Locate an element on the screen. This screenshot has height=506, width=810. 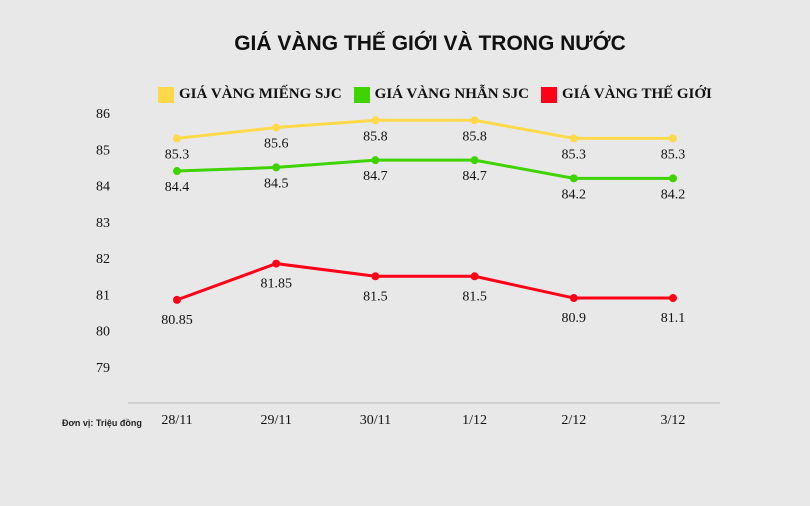
chart-title: GIÁ VÀNG THẾ GIỚI VÀ TRONG NƯỚC is located at coordinates (430, 43).